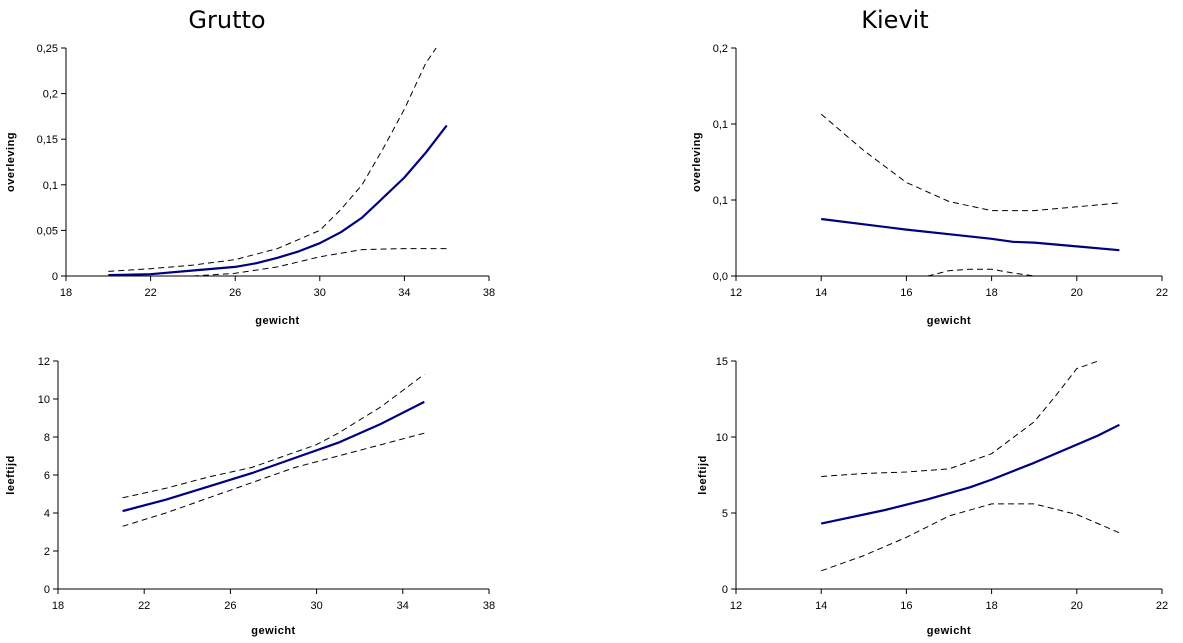  I want to click on y-tick-label: 2, so click(47, 552).